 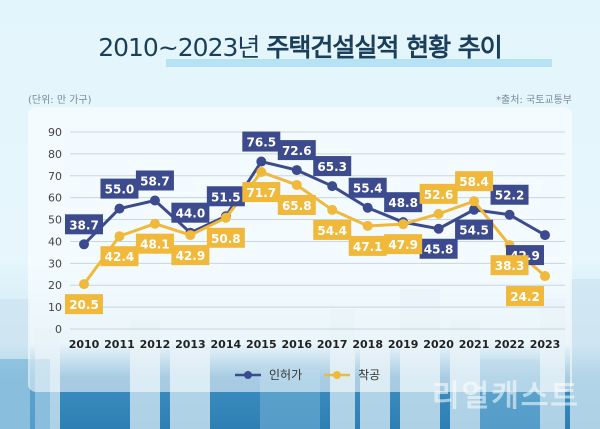 I want to click on data-label-starts: 24.2, so click(x=525, y=297).